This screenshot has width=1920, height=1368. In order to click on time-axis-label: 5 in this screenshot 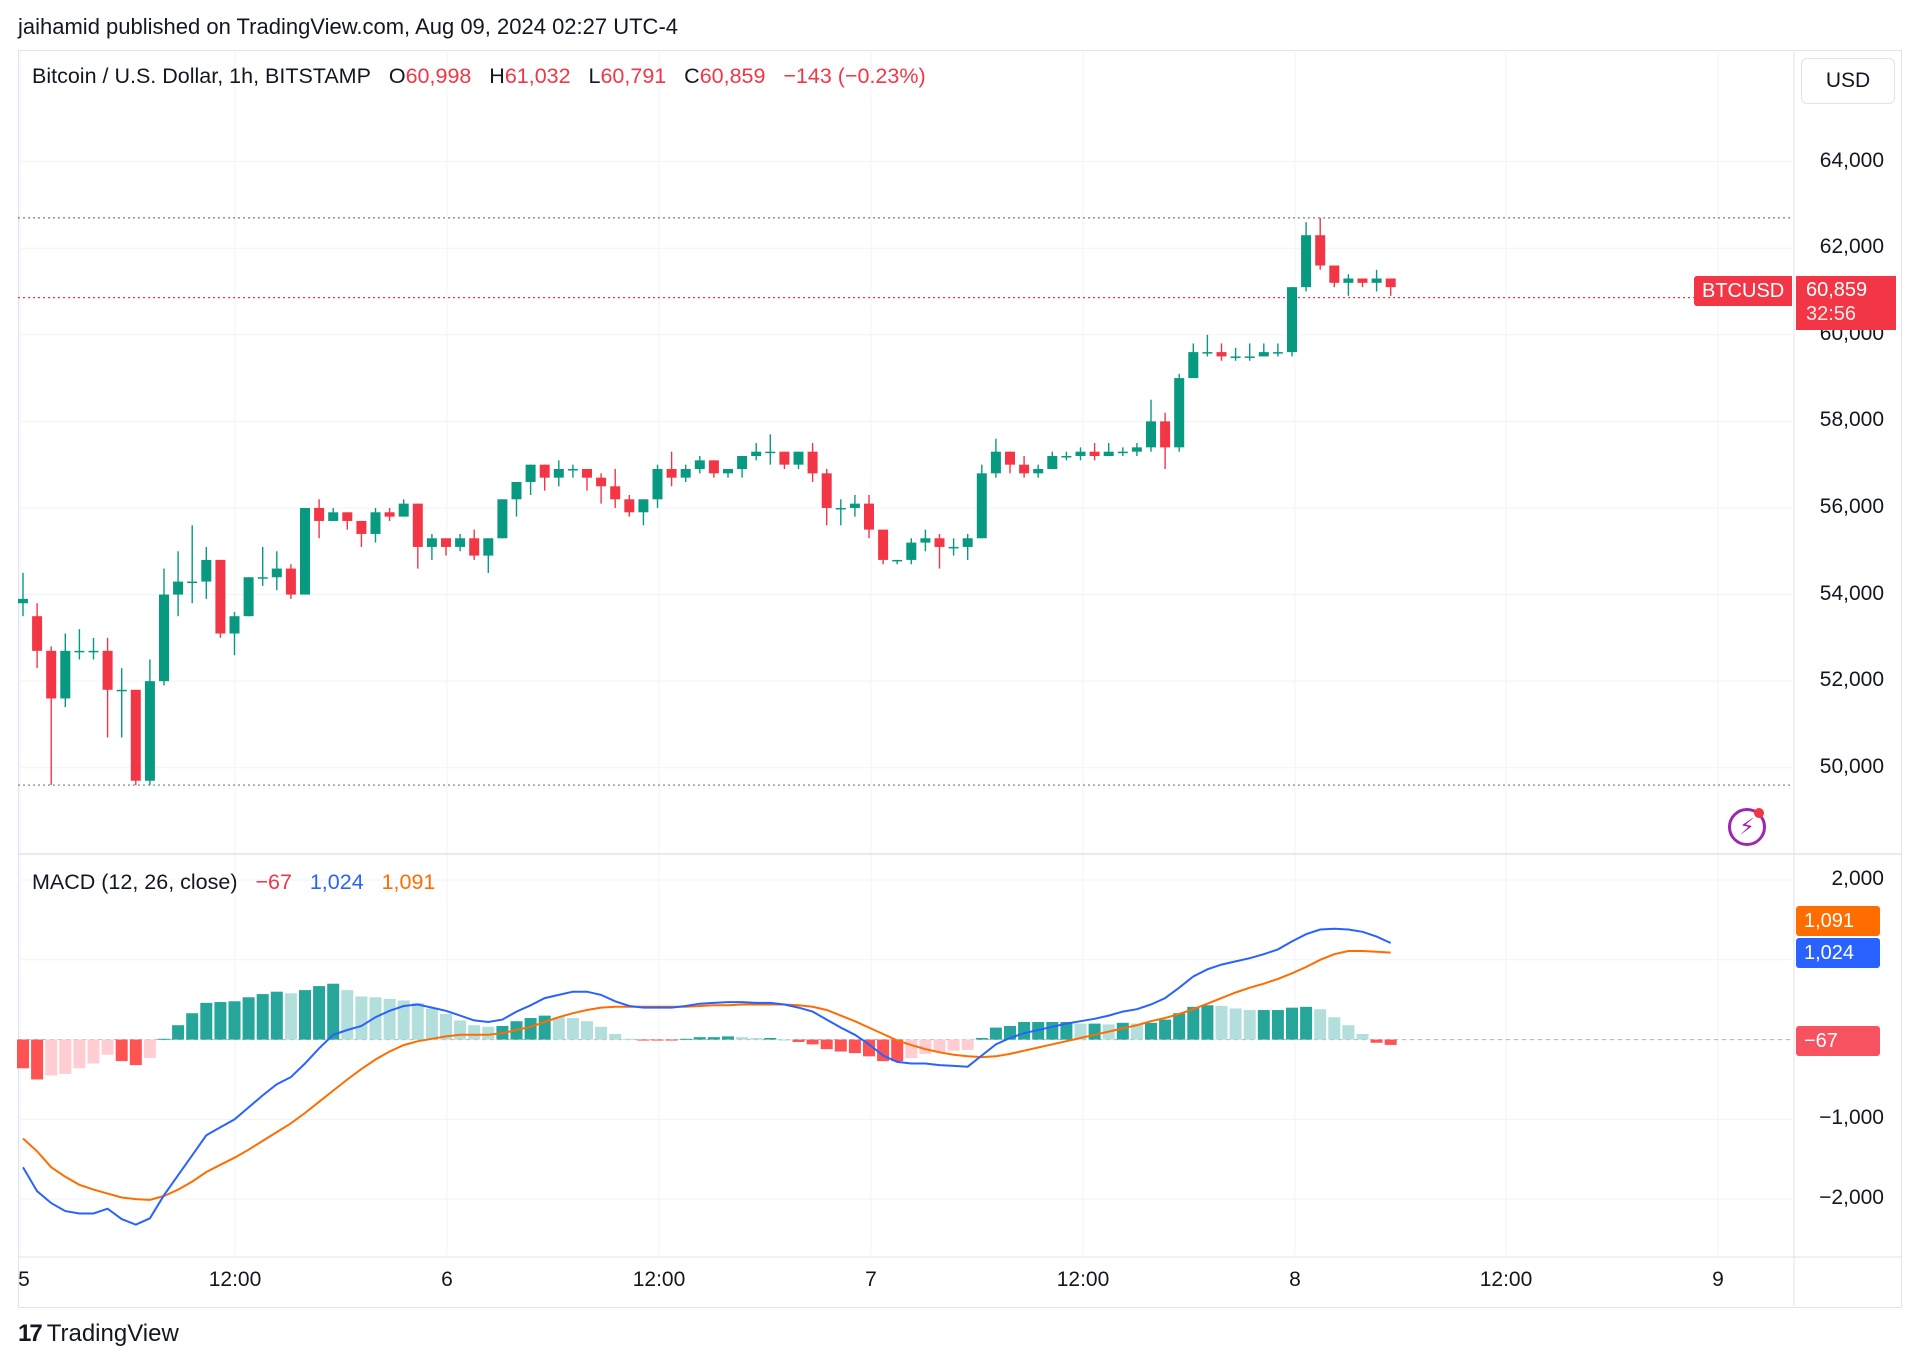, I will do `click(24, 1279)`.